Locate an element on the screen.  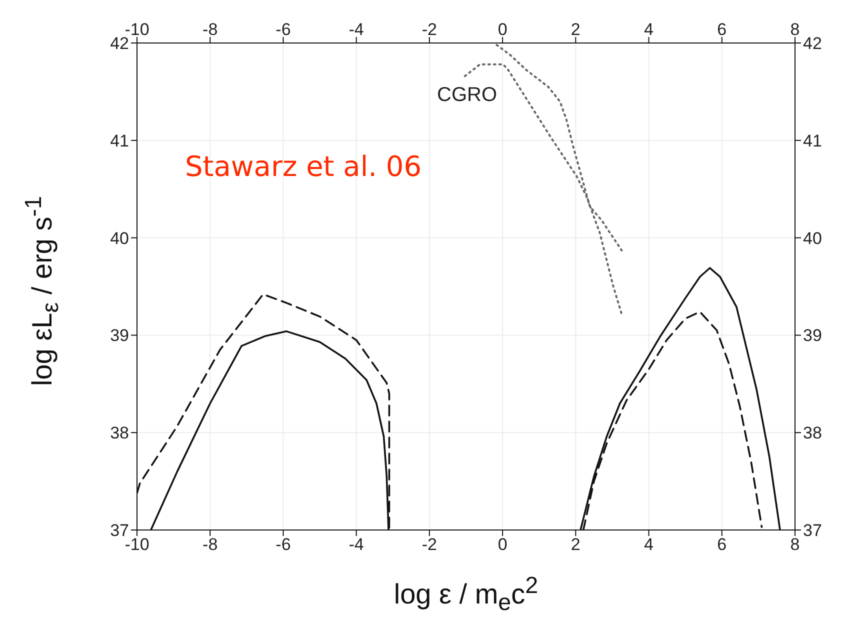
x-tick-label: 0 is located at coordinates (503, 29).